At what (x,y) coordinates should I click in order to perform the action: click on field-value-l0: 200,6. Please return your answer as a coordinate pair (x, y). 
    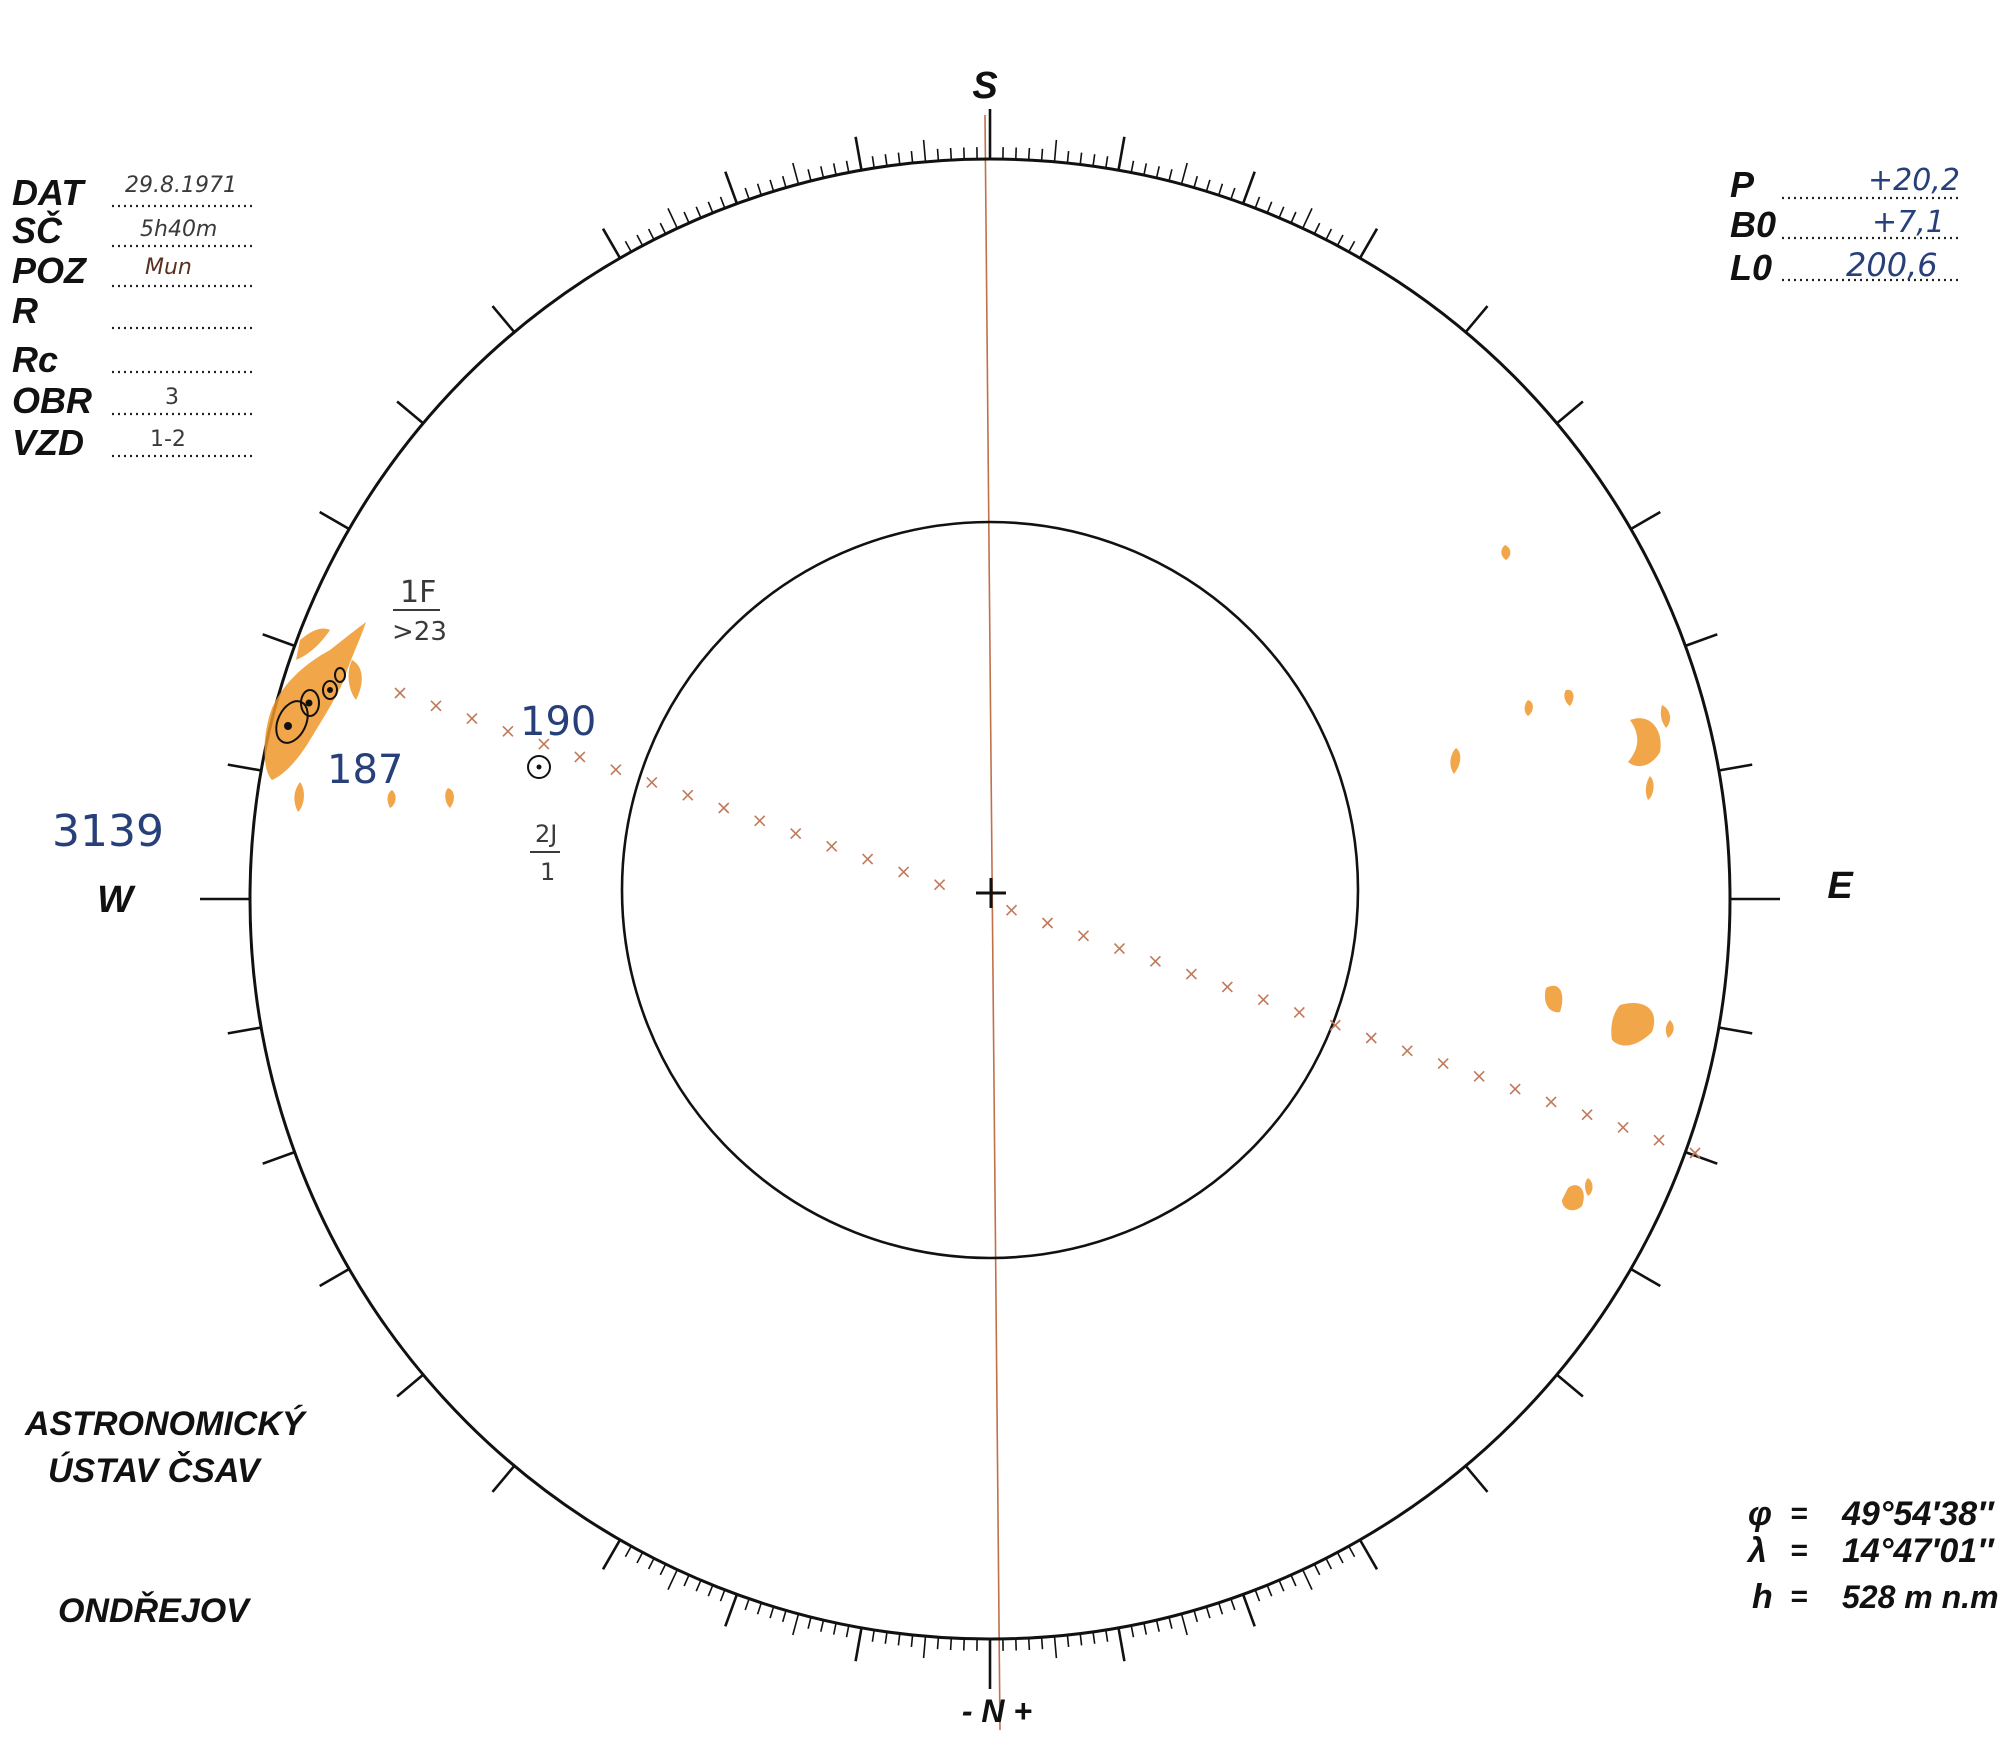
    Looking at the image, I should click on (1892, 265).